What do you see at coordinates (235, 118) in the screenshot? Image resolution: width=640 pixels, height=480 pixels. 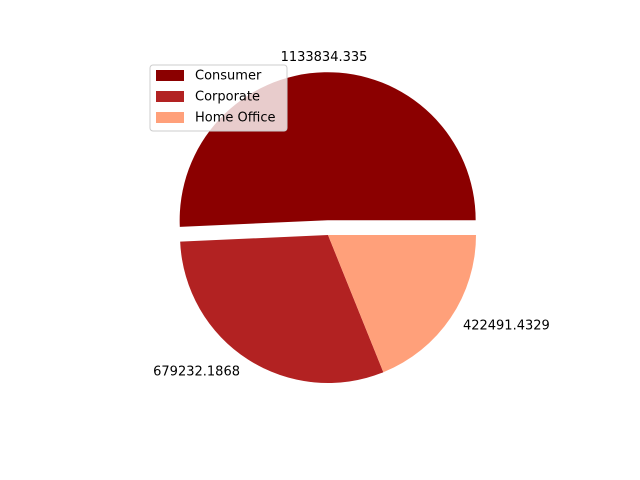 I see `legend-label-home-office: Home Office` at bounding box center [235, 118].